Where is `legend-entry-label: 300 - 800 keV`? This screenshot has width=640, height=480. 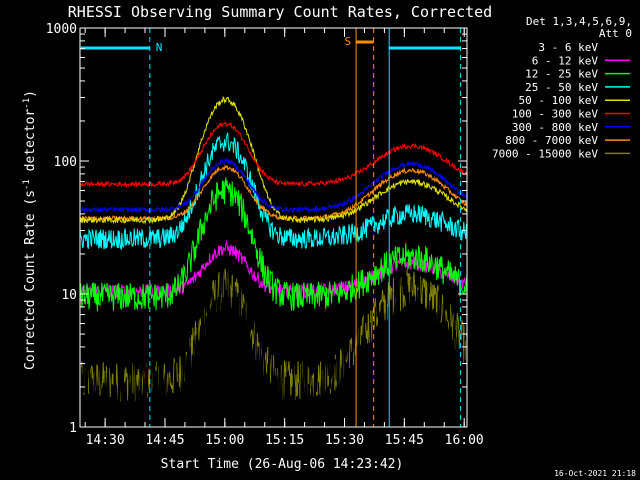
legend-entry-label: 300 - 800 keV is located at coordinates (555, 127).